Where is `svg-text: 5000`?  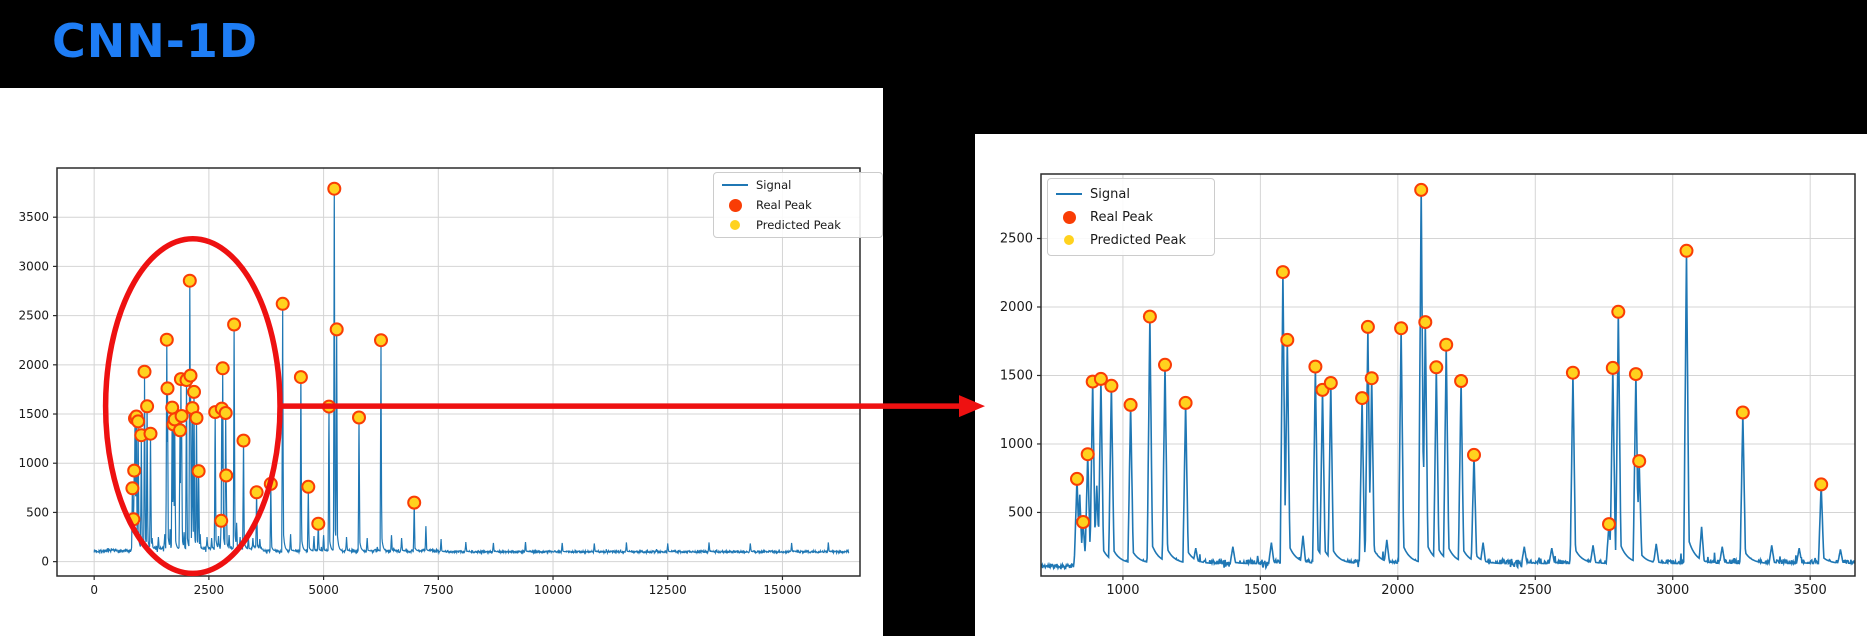
svg-text: 5000 is located at coordinates (323, 590).